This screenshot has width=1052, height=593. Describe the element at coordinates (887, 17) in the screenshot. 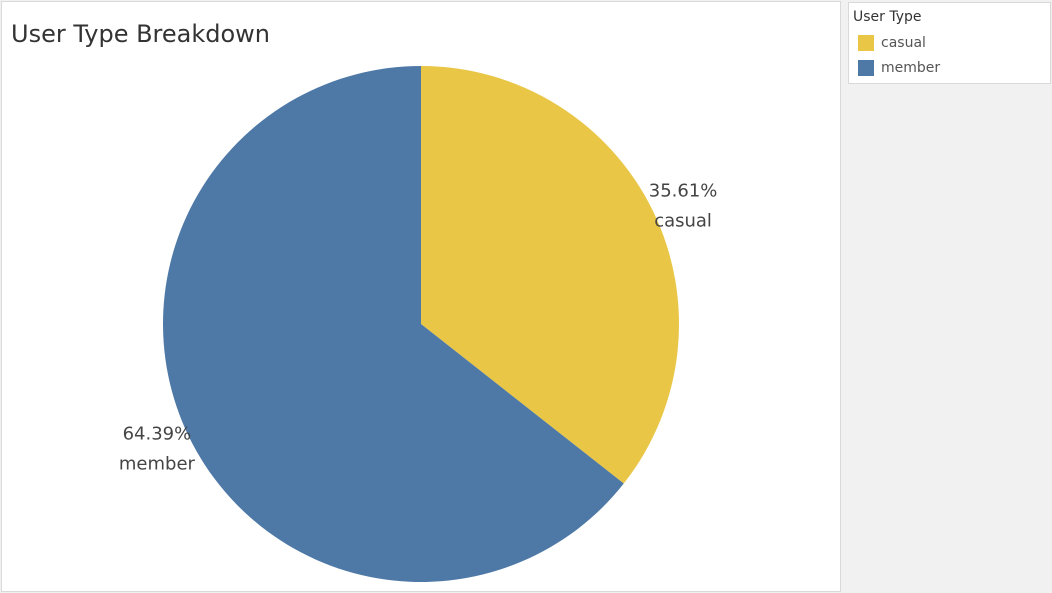

I see `legend-title: User Type` at that location.